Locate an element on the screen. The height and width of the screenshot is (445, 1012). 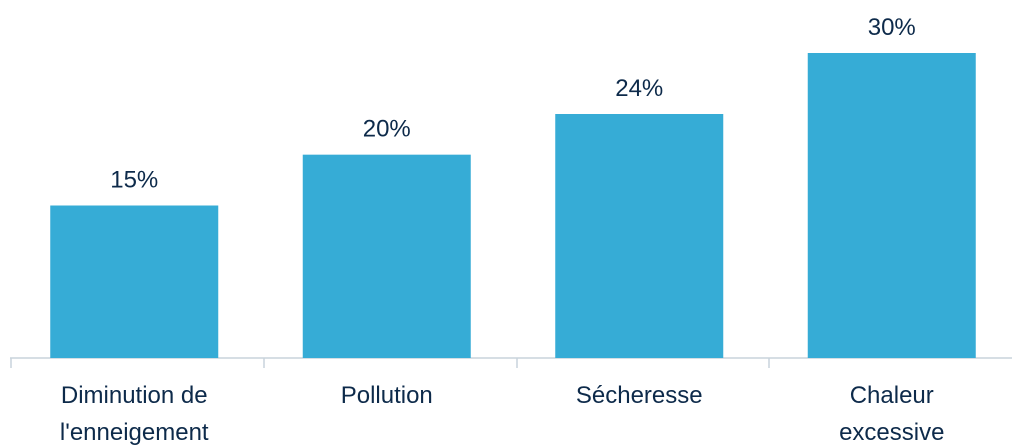
value-label: 30% is located at coordinates (892, 27).